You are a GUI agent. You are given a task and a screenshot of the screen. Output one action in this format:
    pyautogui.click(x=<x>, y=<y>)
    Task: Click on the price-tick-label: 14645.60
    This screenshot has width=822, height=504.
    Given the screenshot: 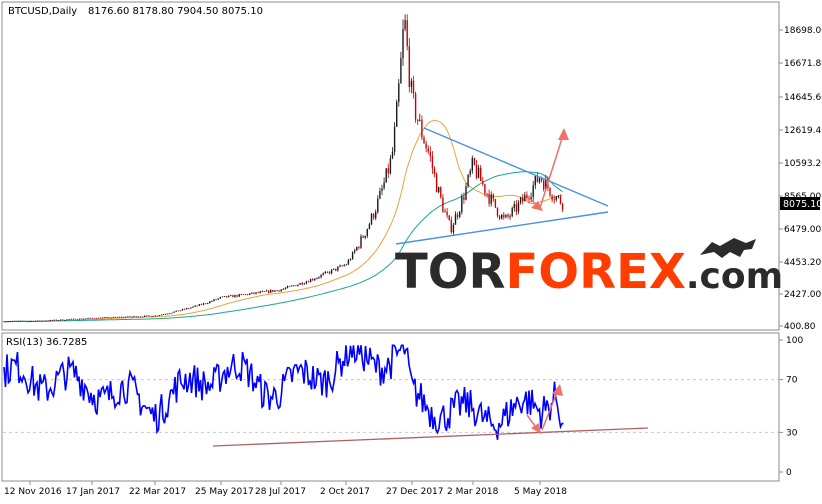 What is the action you would take?
    pyautogui.click(x=803, y=98)
    